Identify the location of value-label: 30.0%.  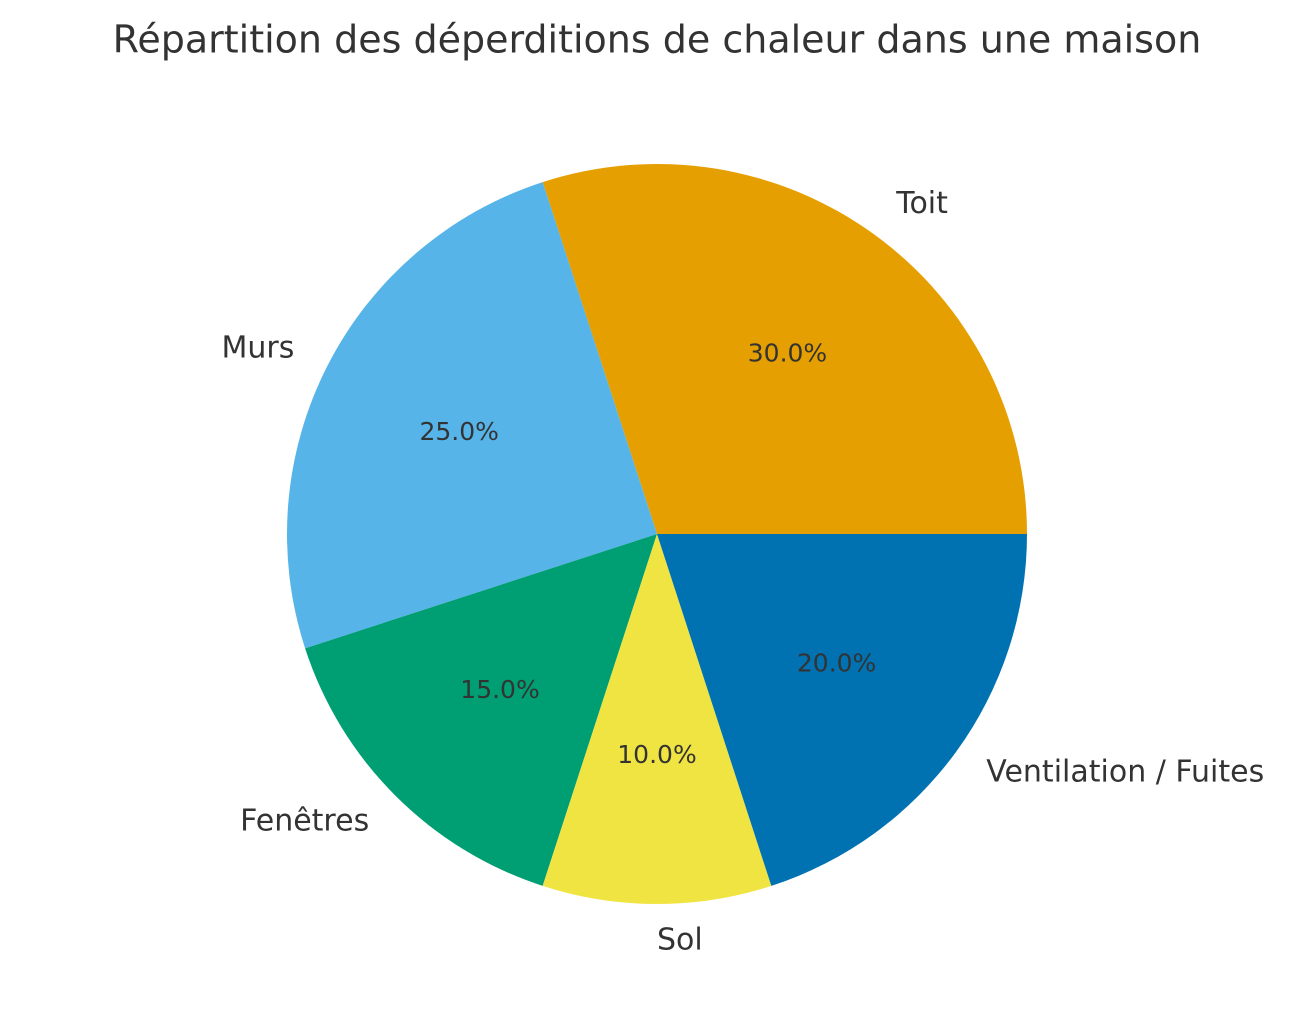
(787, 352).